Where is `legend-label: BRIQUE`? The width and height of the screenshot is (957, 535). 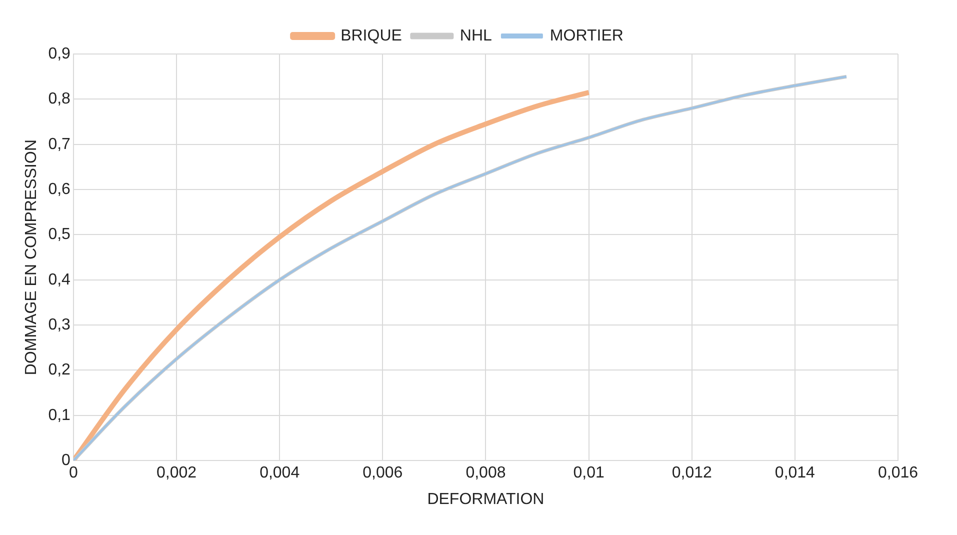
legend-label: BRIQUE is located at coordinates (371, 35).